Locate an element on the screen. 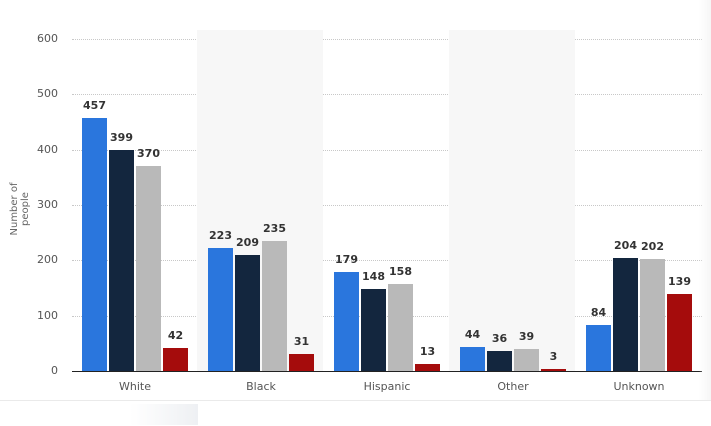 The image size is (711, 426). data-value-label: 3 is located at coordinates (553, 357).